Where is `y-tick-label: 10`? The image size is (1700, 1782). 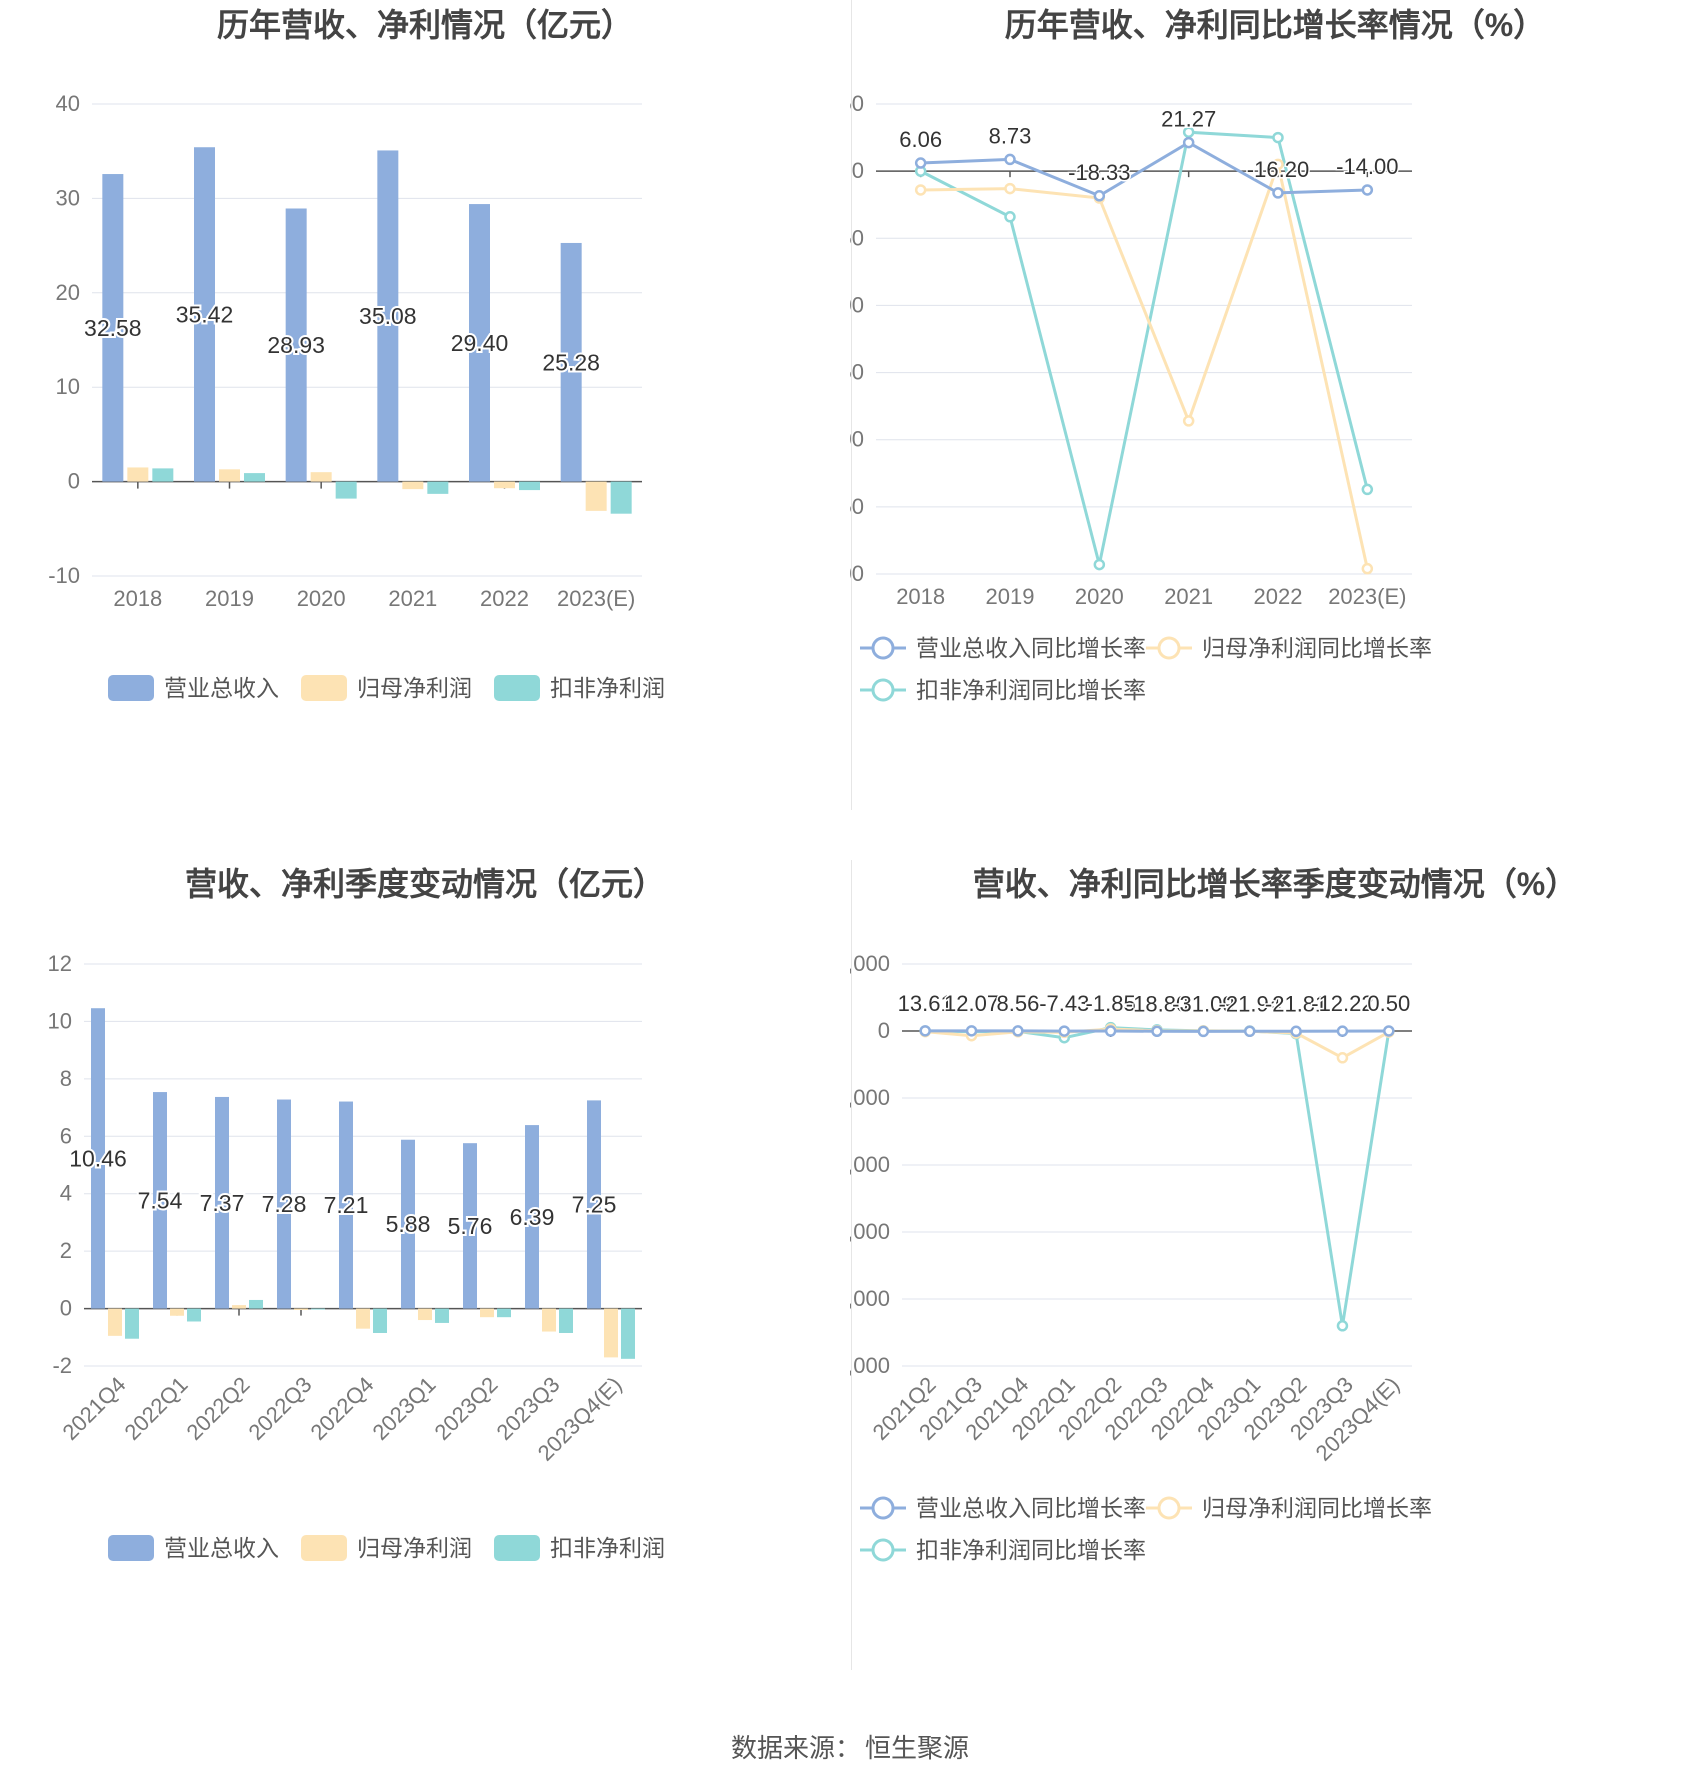
y-tick-label: 10 is located at coordinates (60, 1020).